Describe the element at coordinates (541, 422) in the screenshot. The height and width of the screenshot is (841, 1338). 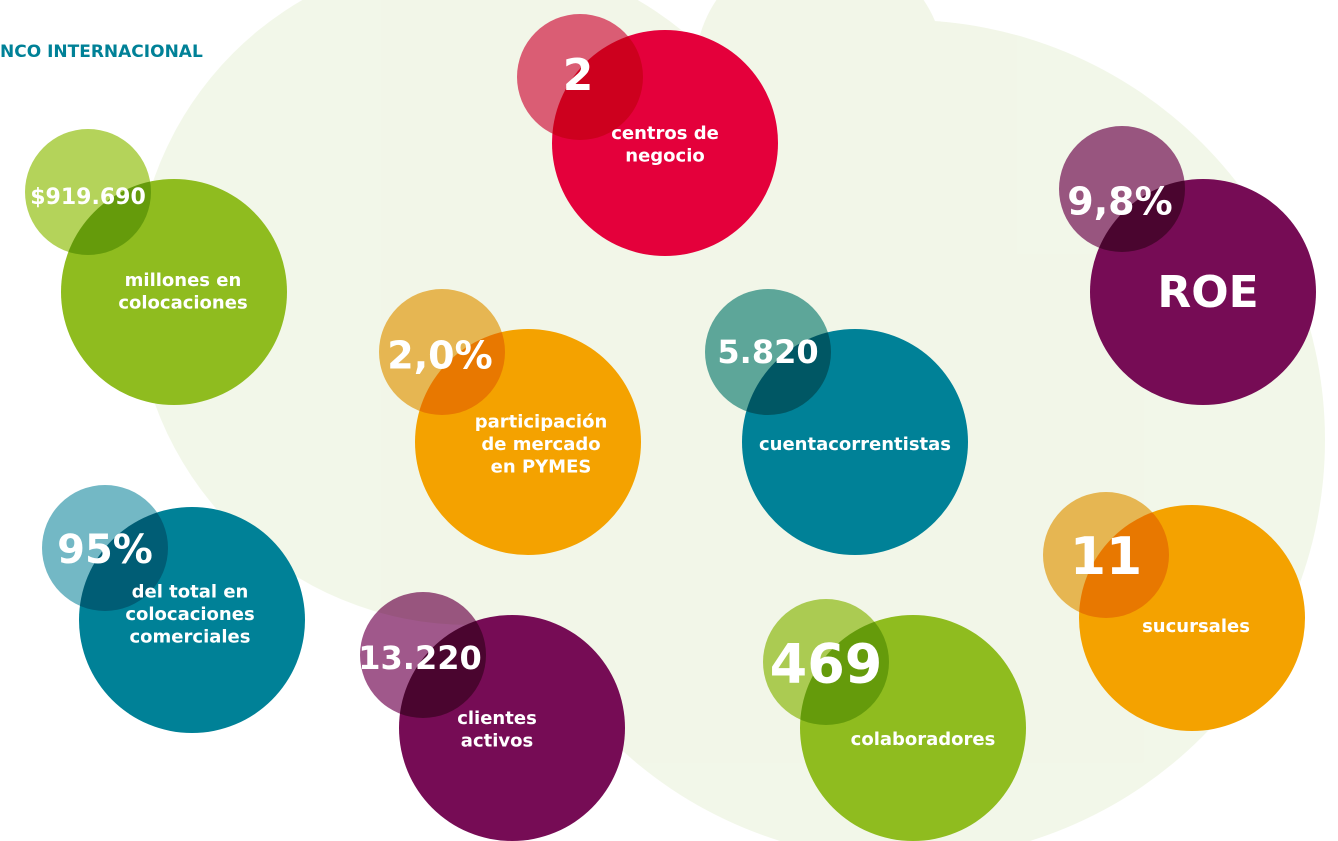
I see `bubble-label: participación` at that location.